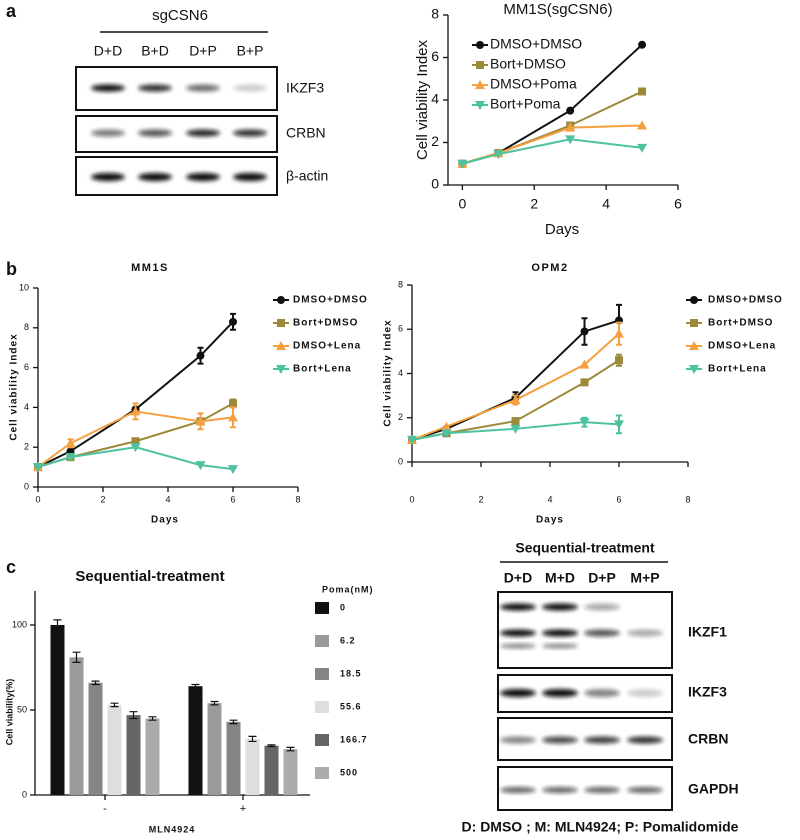  What do you see at coordinates (24, 287) in the screenshot?
I see `y-tick-label: 10` at bounding box center [24, 287].